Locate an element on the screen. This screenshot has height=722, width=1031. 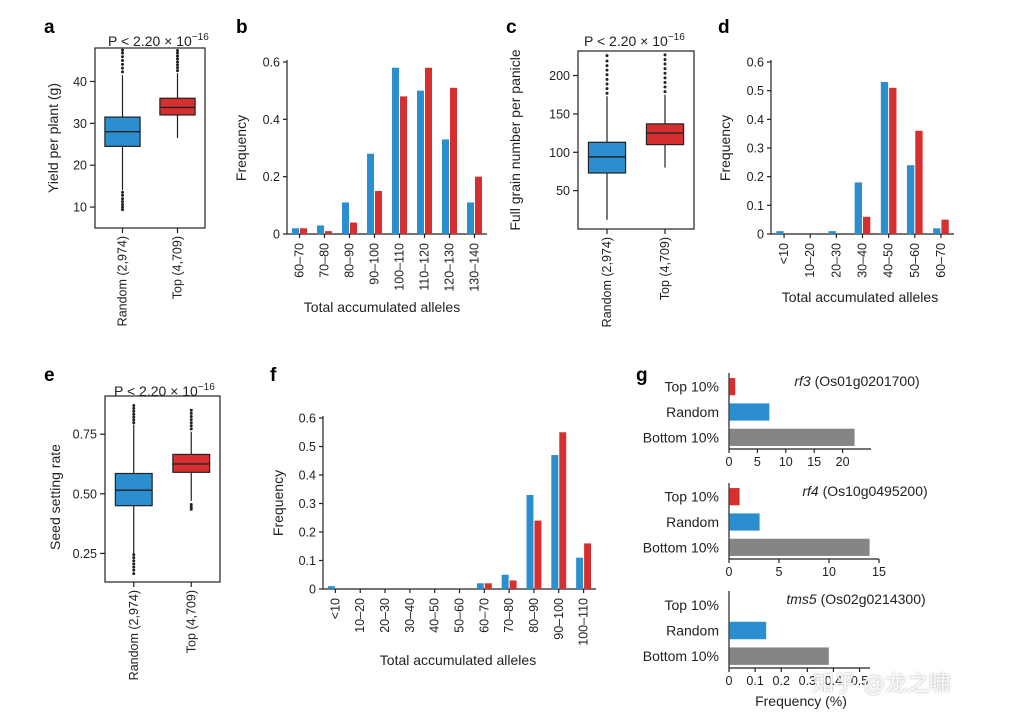
panel-letter-b: b is located at coordinates (242, 27).